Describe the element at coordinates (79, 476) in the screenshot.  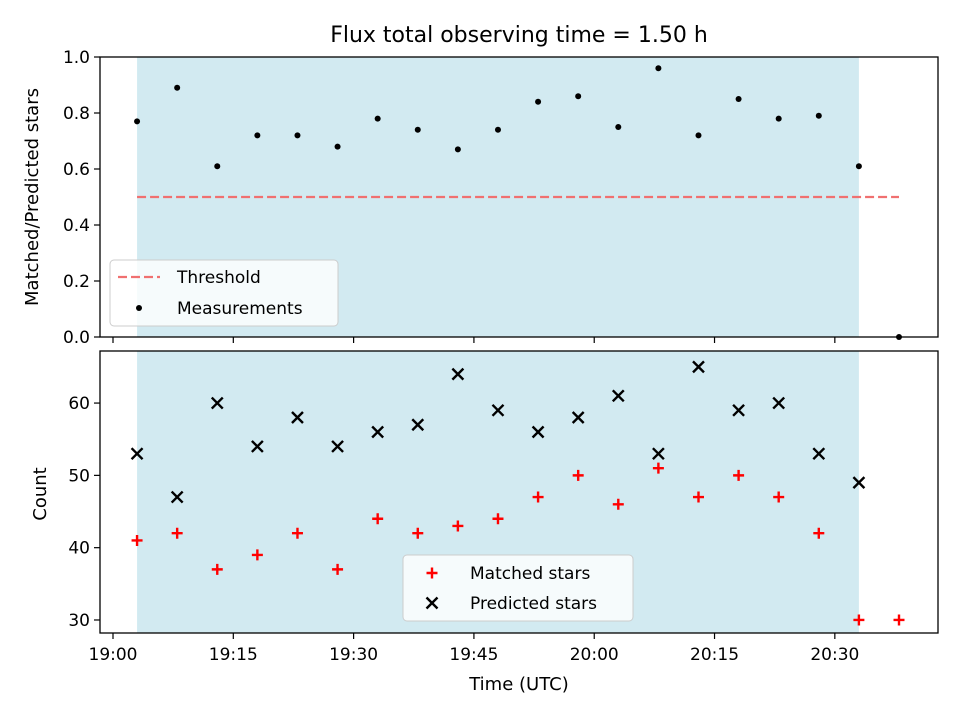
I see `y-tick-label: 50` at that location.